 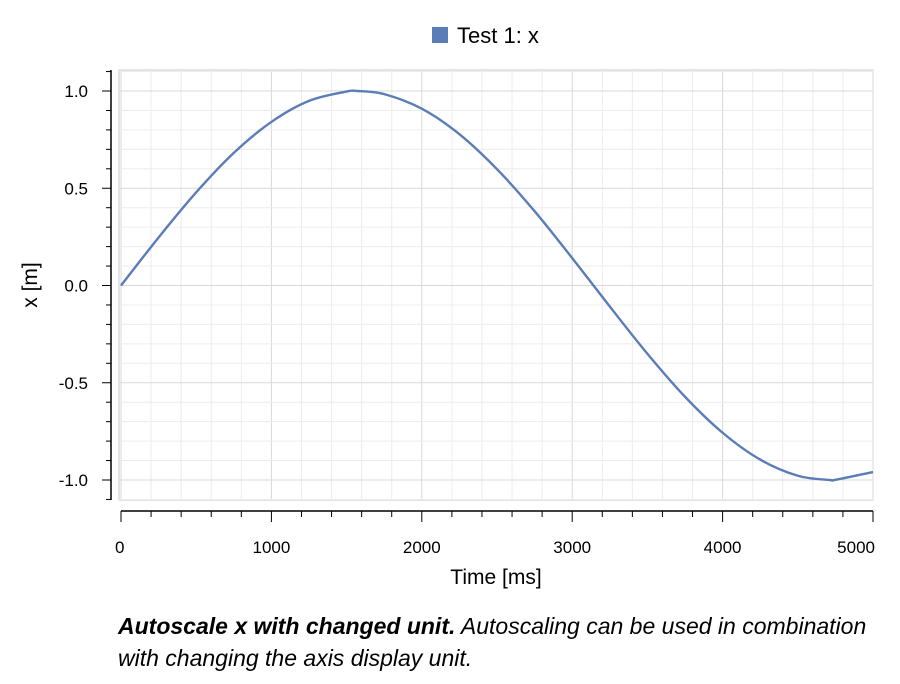 What do you see at coordinates (723, 547) in the screenshot?
I see `x-tick-label: 4000` at bounding box center [723, 547].